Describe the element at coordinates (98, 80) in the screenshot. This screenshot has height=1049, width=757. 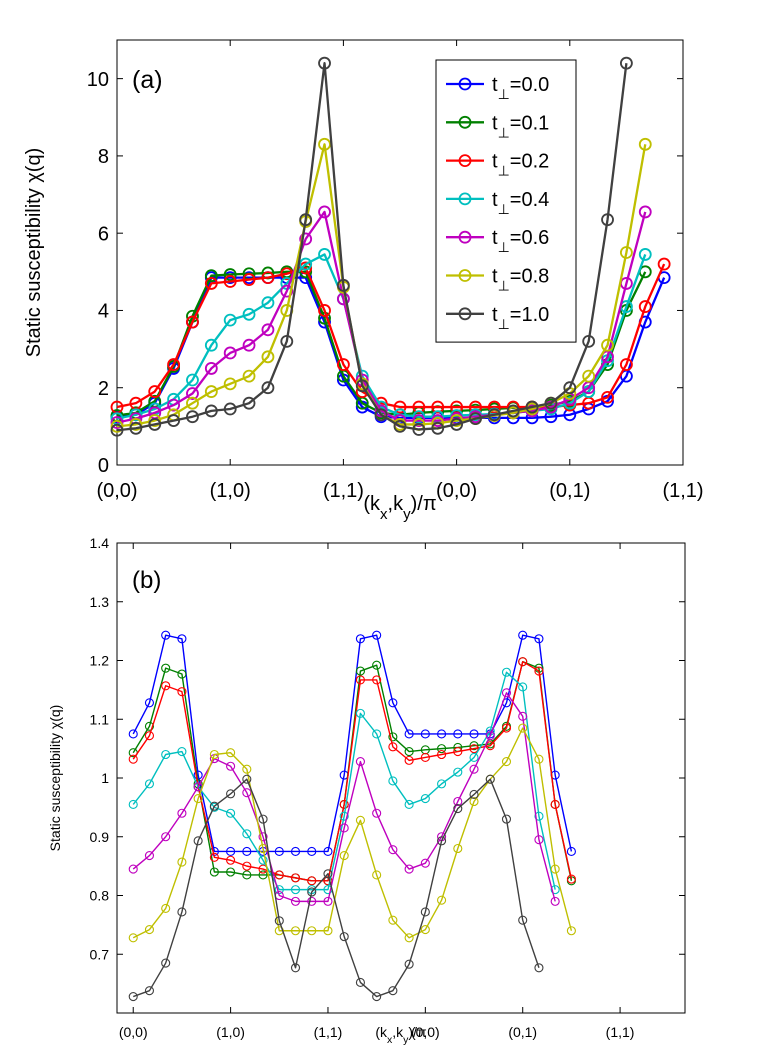
I see `y-tick-label: 10` at that location.